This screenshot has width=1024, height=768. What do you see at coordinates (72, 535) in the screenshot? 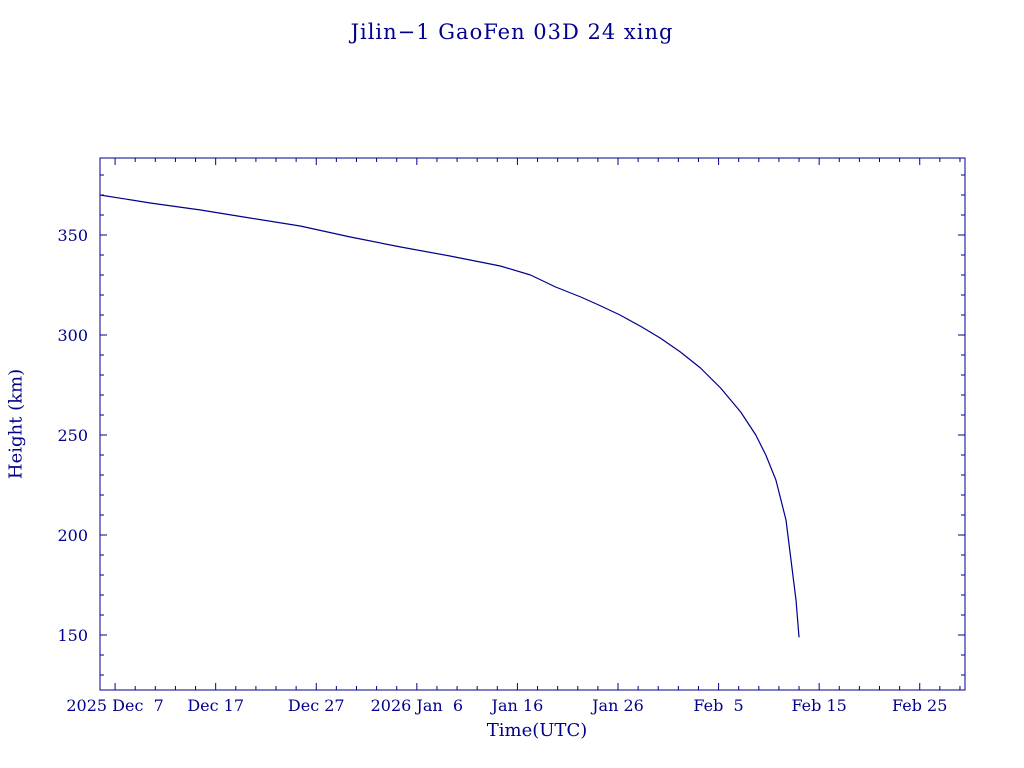
I see `y-tick-label: 200` at bounding box center [72, 535].